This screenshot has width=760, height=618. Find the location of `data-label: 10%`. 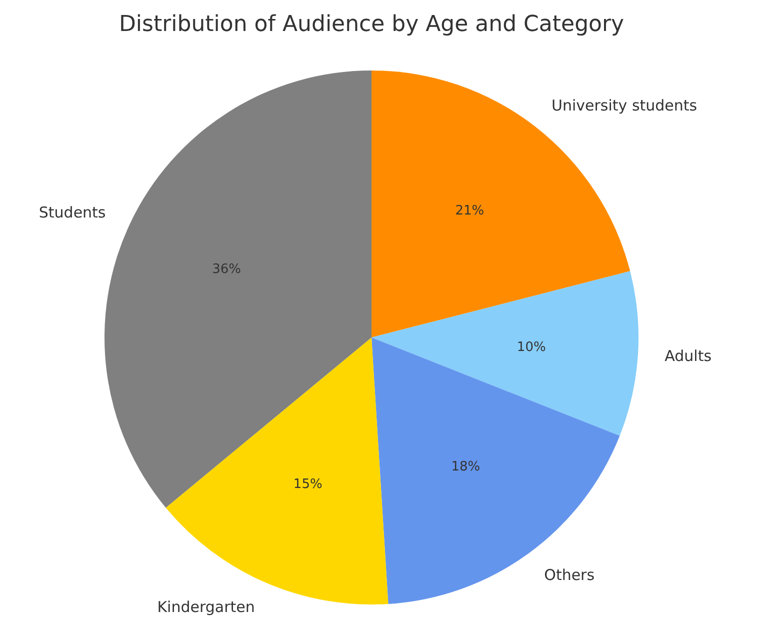

data-label: 10% is located at coordinates (531, 348).